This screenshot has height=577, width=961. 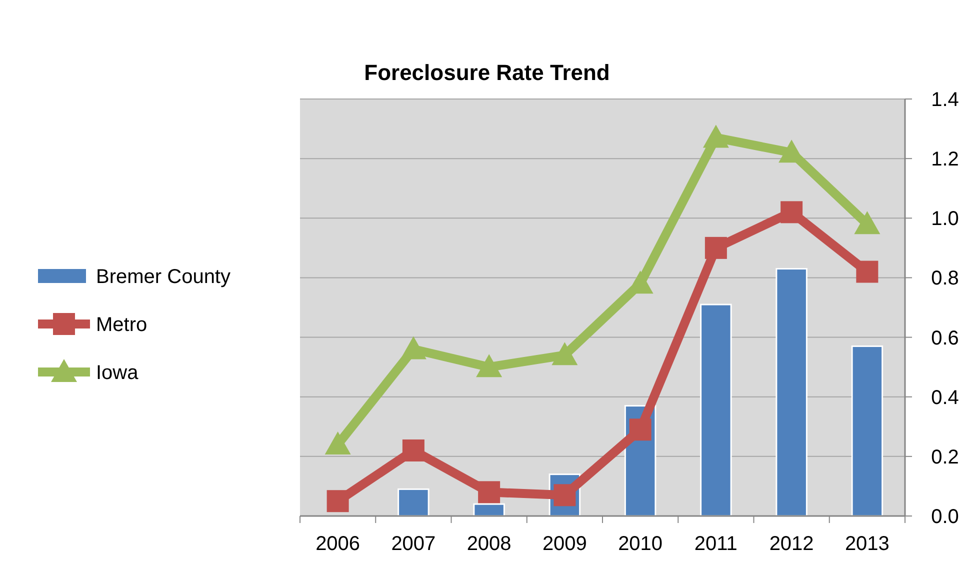 What do you see at coordinates (945, 457) in the screenshot?
I see `y-tick-label: 0.2` at bounding box center [945, 457].